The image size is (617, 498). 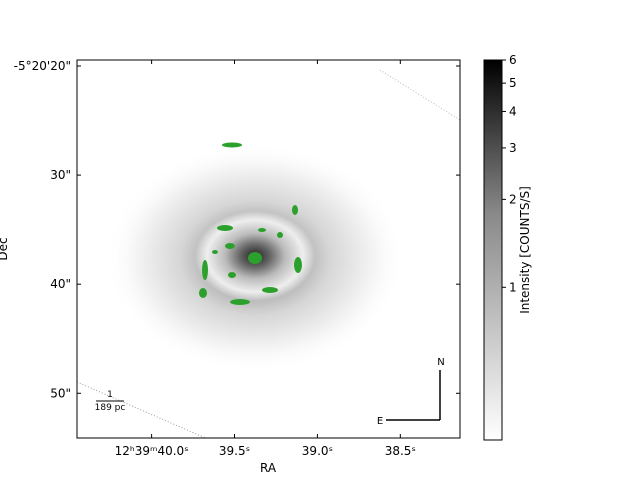 I want to click on x-tick-label: 39.0ˢ, so click(x=317, y=451).